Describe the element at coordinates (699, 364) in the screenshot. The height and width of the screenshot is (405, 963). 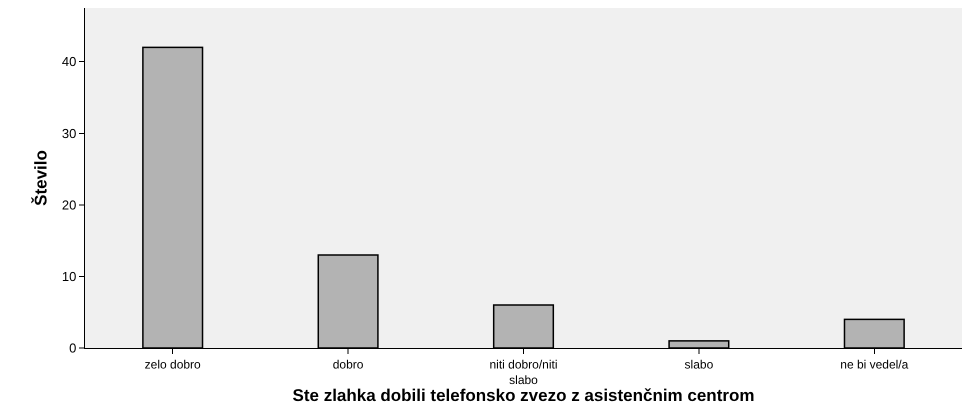
I see `x-tick-label: slabo` at that location.